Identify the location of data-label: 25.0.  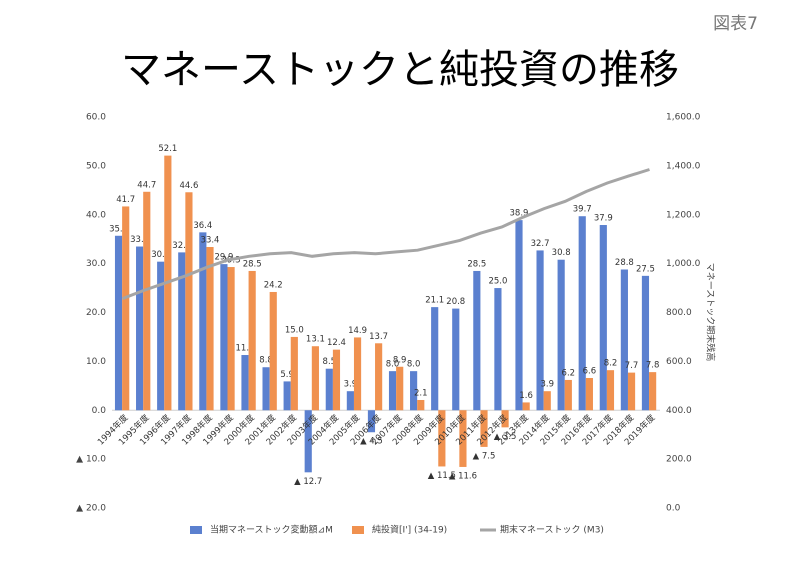
(497, 282).